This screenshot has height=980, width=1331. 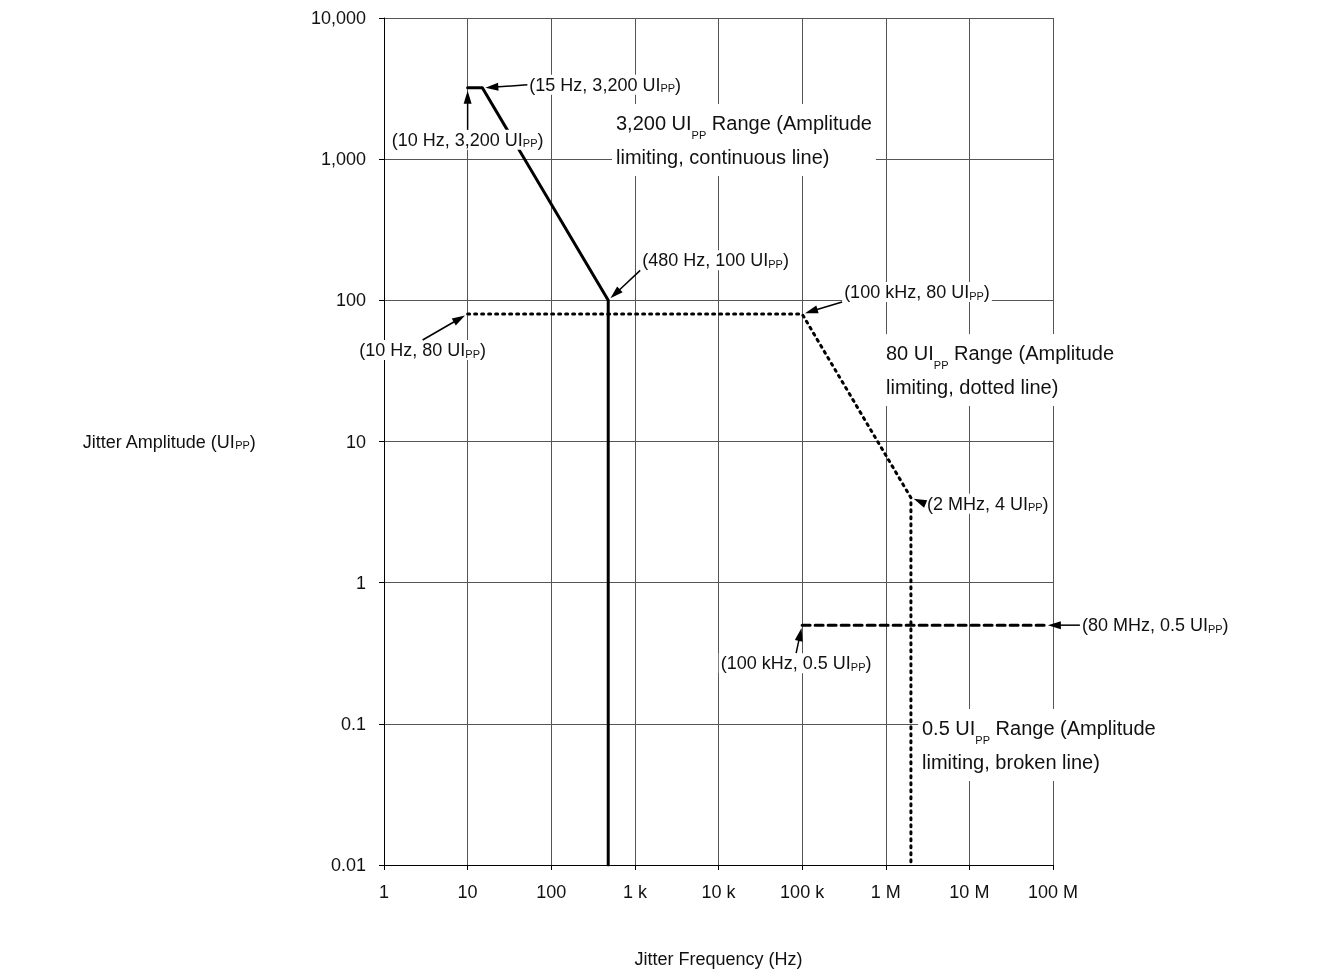 I want to click on y-tick-label: 1,000, so click(x=343, y=159).